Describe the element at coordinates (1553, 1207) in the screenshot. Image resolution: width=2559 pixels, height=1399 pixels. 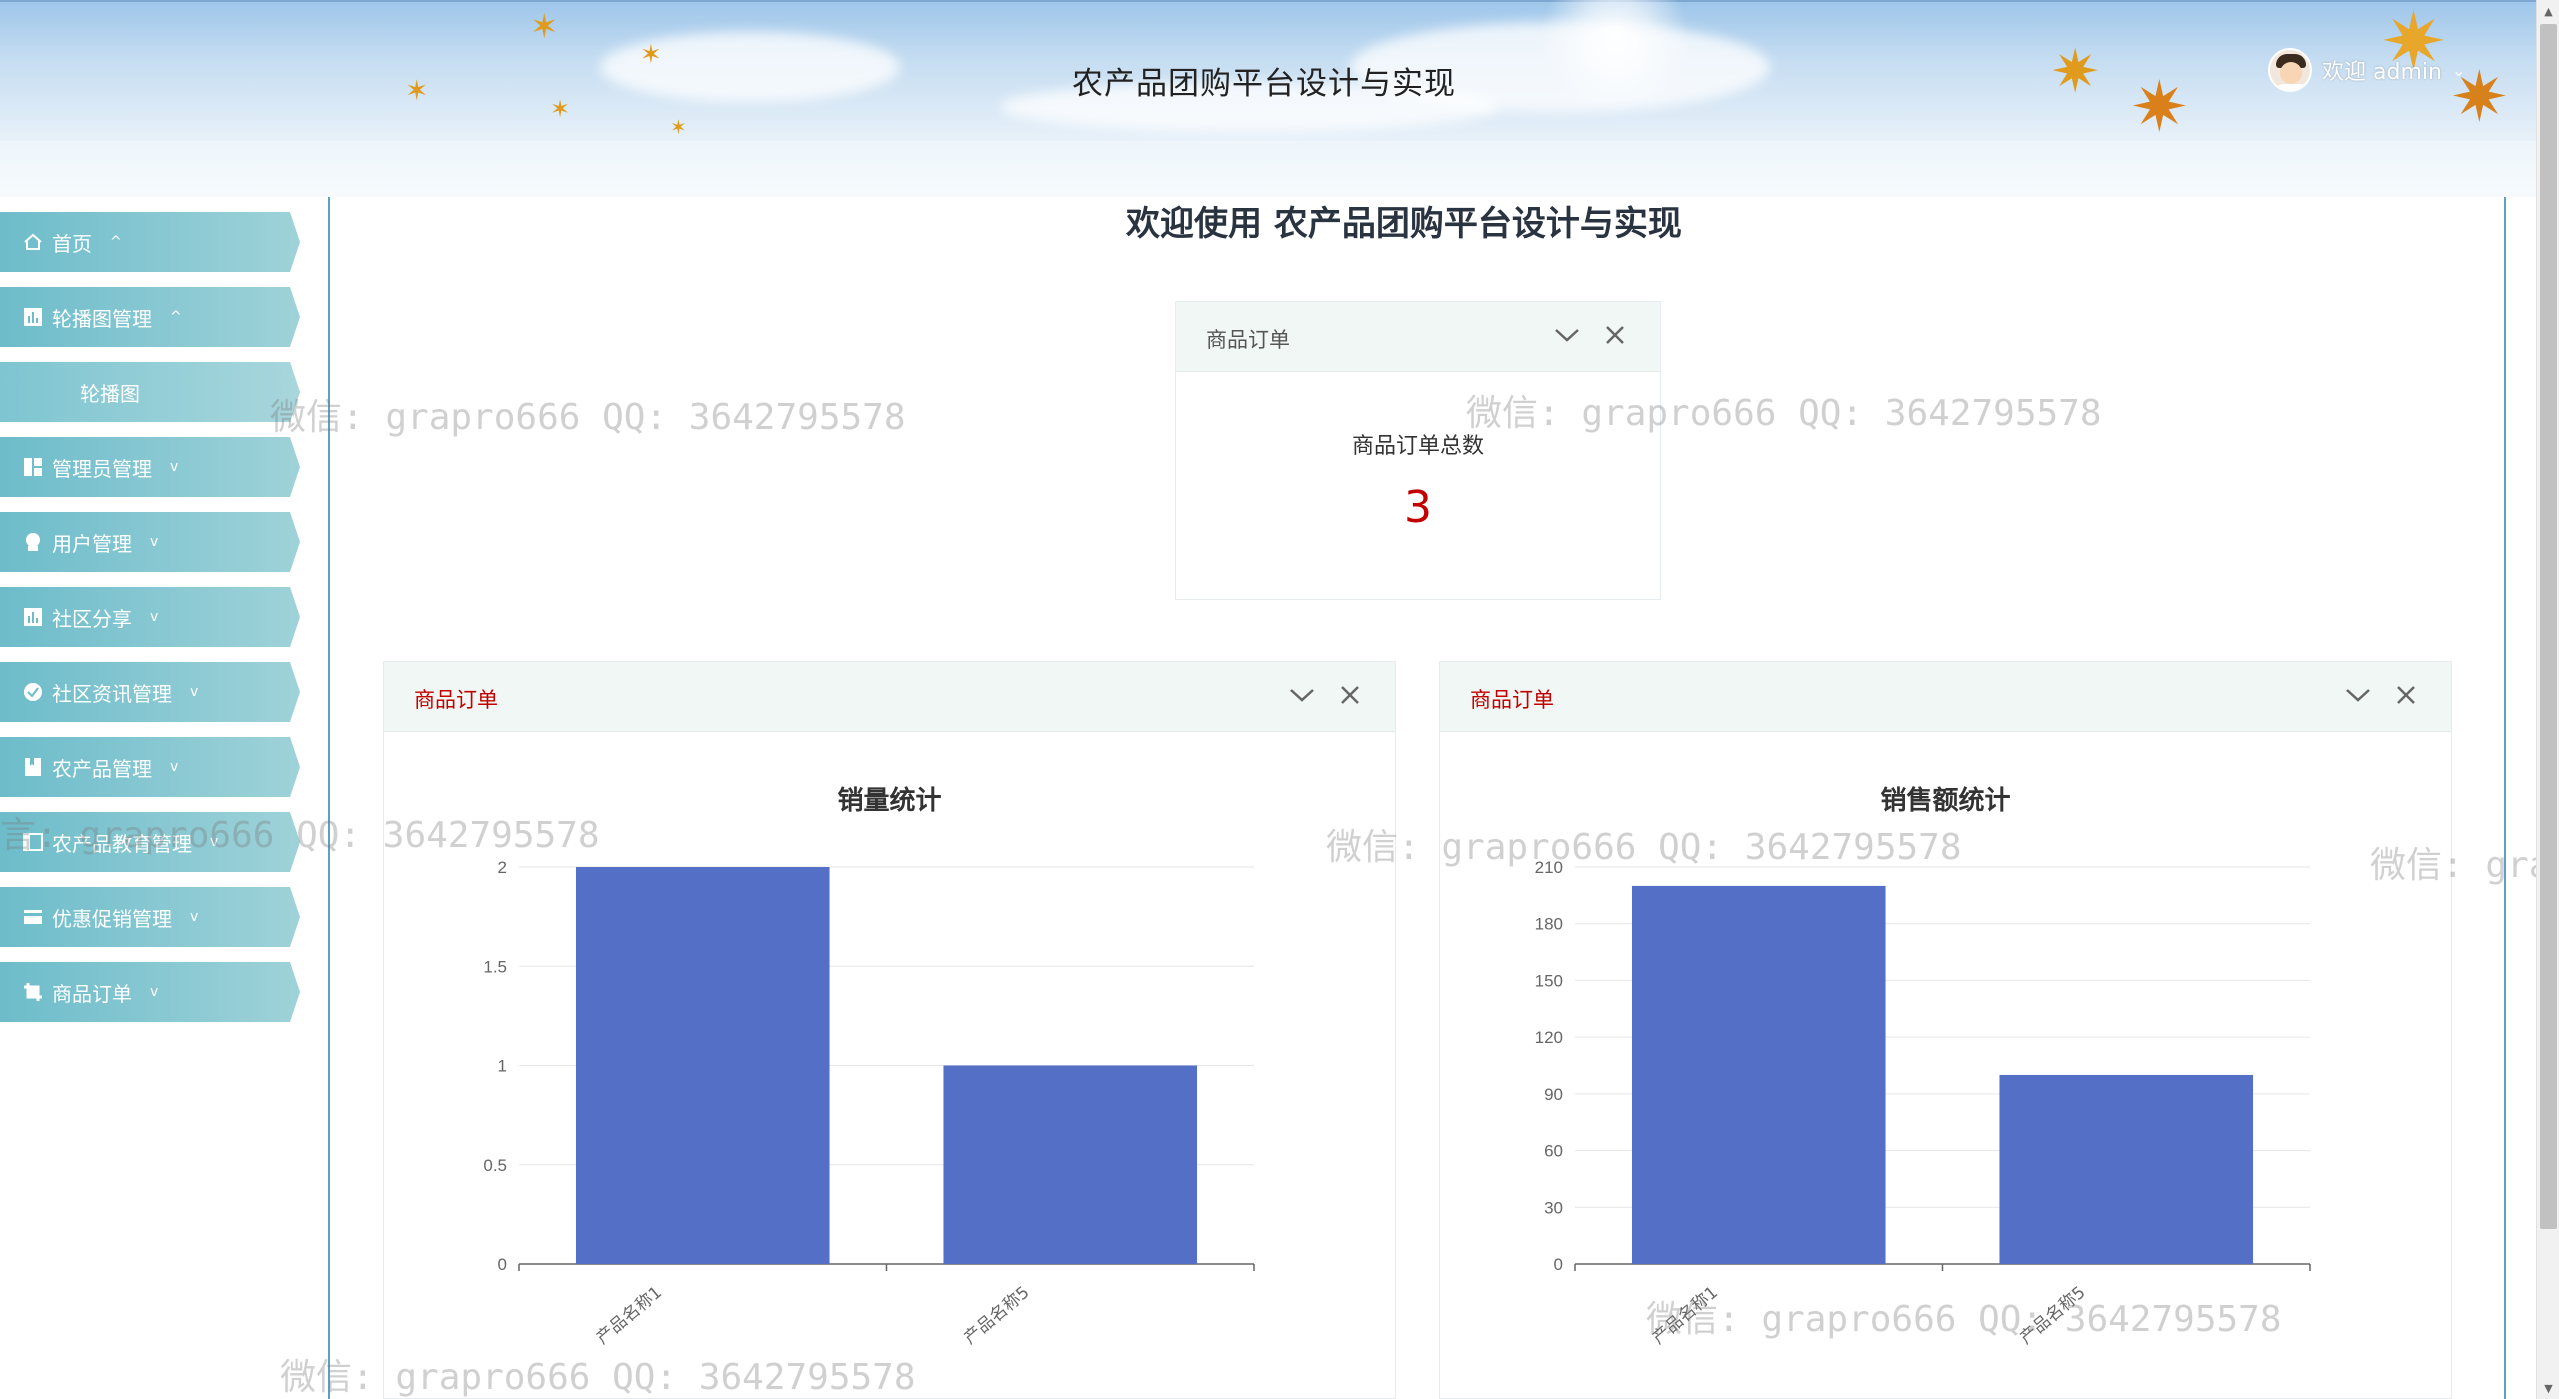
I see `y-tick-label: 30` at that location.